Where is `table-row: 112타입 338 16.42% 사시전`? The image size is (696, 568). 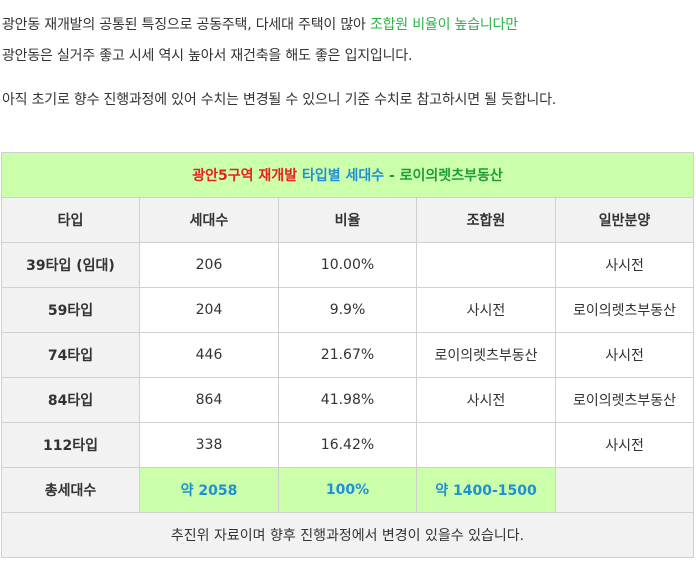 table-row: 112타입 338 16.42% 사시전 is located at coordinates (348, 445).